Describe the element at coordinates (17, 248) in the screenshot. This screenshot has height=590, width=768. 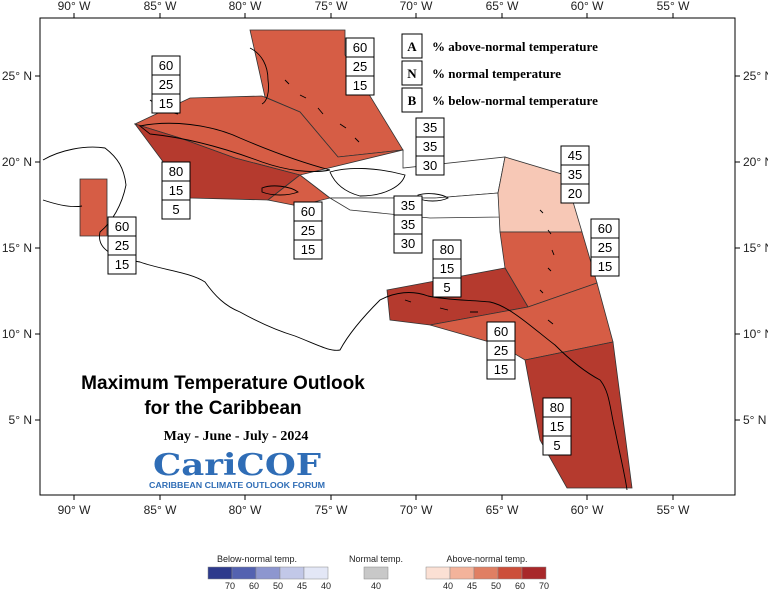
I see `lat-labels-left: 25° N 20° N 15° N 10° N 5° N` at that location.